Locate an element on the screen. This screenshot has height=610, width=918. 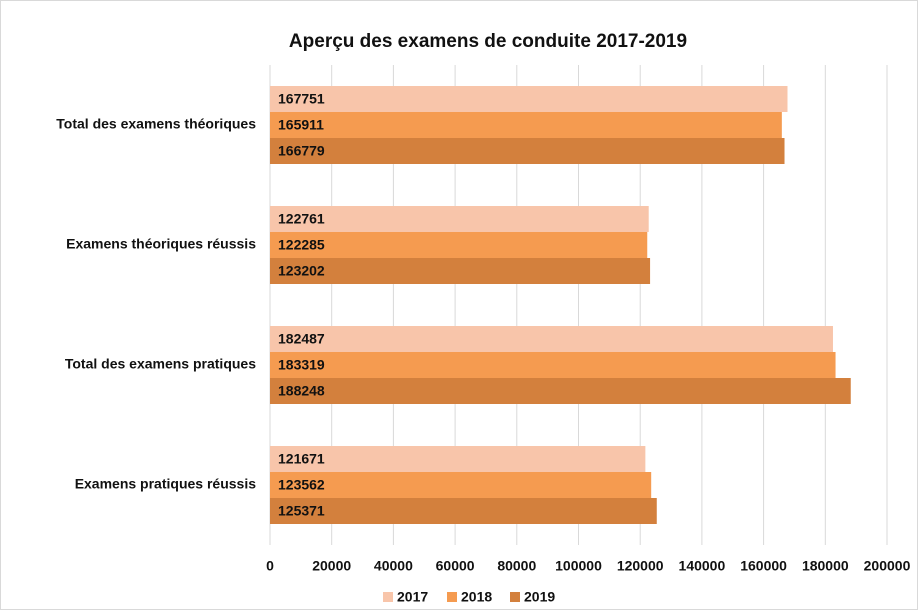
data-label: 123202 is located at coordinates (301, 271).